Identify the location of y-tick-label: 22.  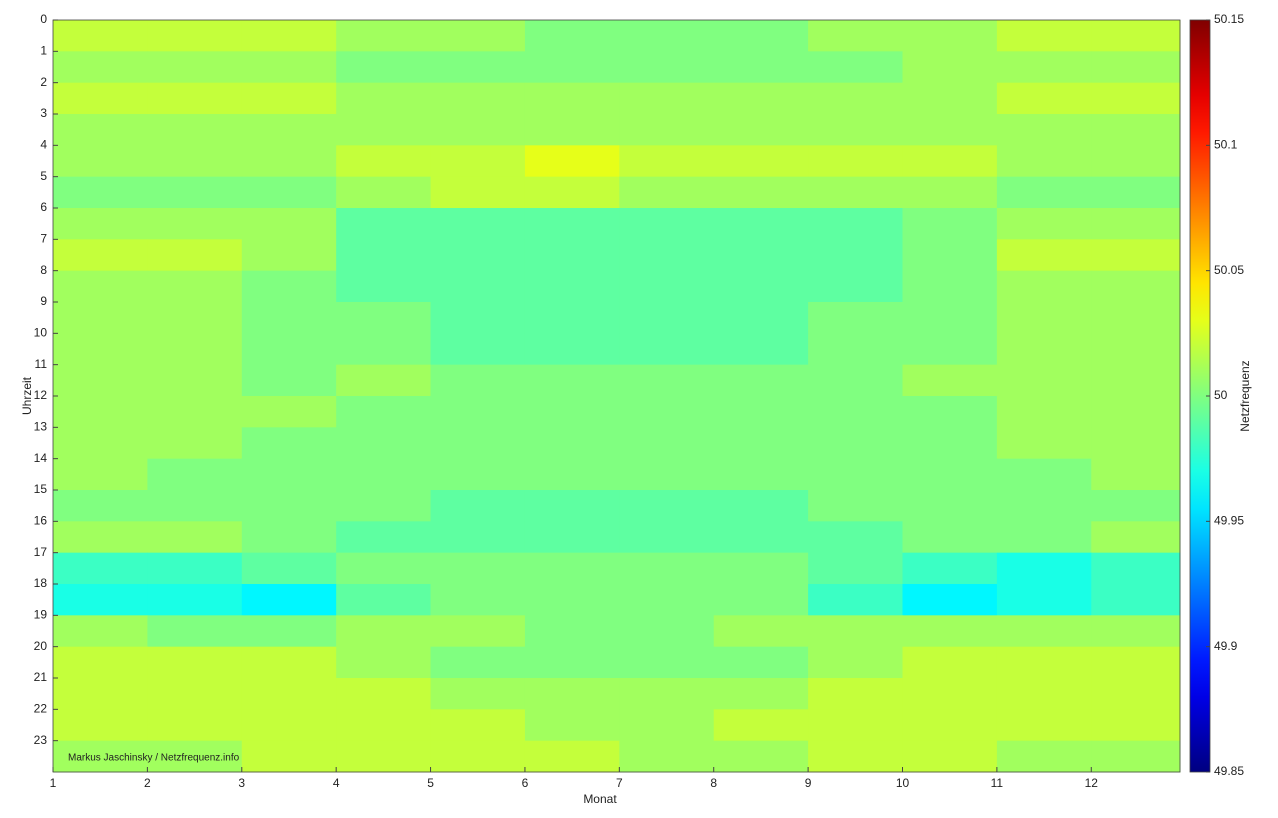
(41, 709).